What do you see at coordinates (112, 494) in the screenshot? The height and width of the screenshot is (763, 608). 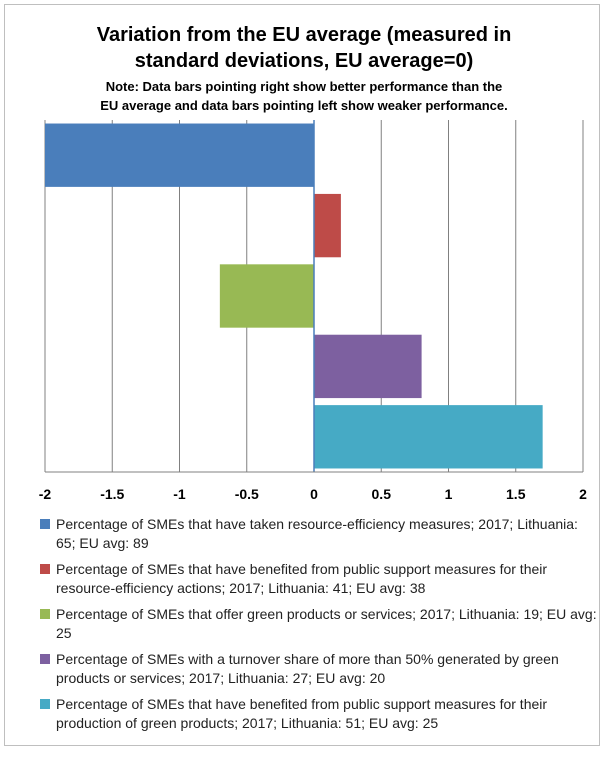 I see `x-tick-label-1: -1.5` at bounding box center [112, 494].